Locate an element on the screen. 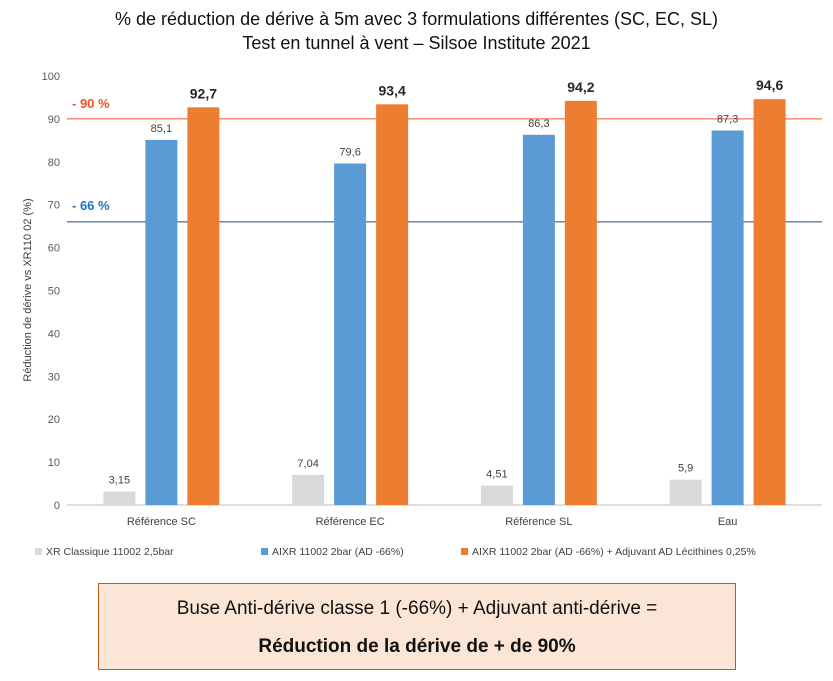 The height and width of the screenshot is (681, 833). data-label: 7,04 is located at coordinates (307, 464).